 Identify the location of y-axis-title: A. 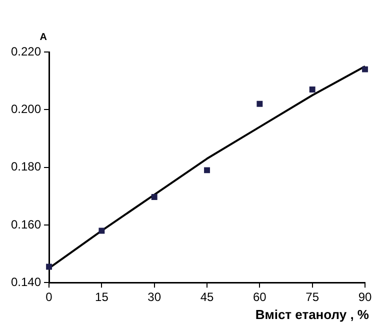
(44, 37).